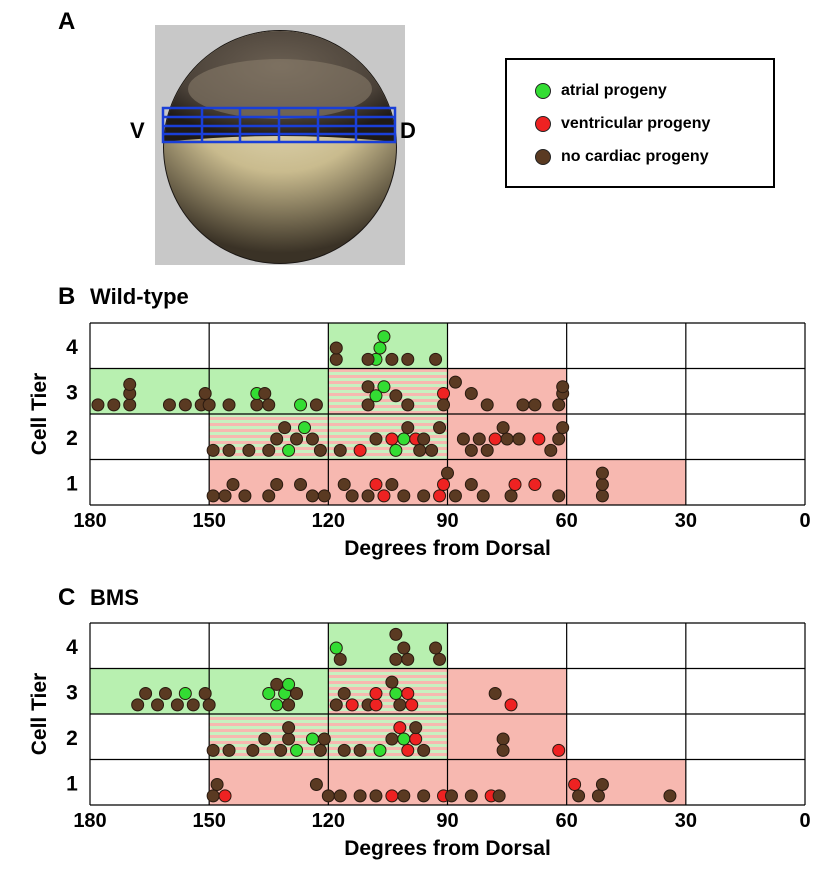 This screenshot has height=872, width=829. I want to click on ventricular-dot-icon, so click(543, 124).